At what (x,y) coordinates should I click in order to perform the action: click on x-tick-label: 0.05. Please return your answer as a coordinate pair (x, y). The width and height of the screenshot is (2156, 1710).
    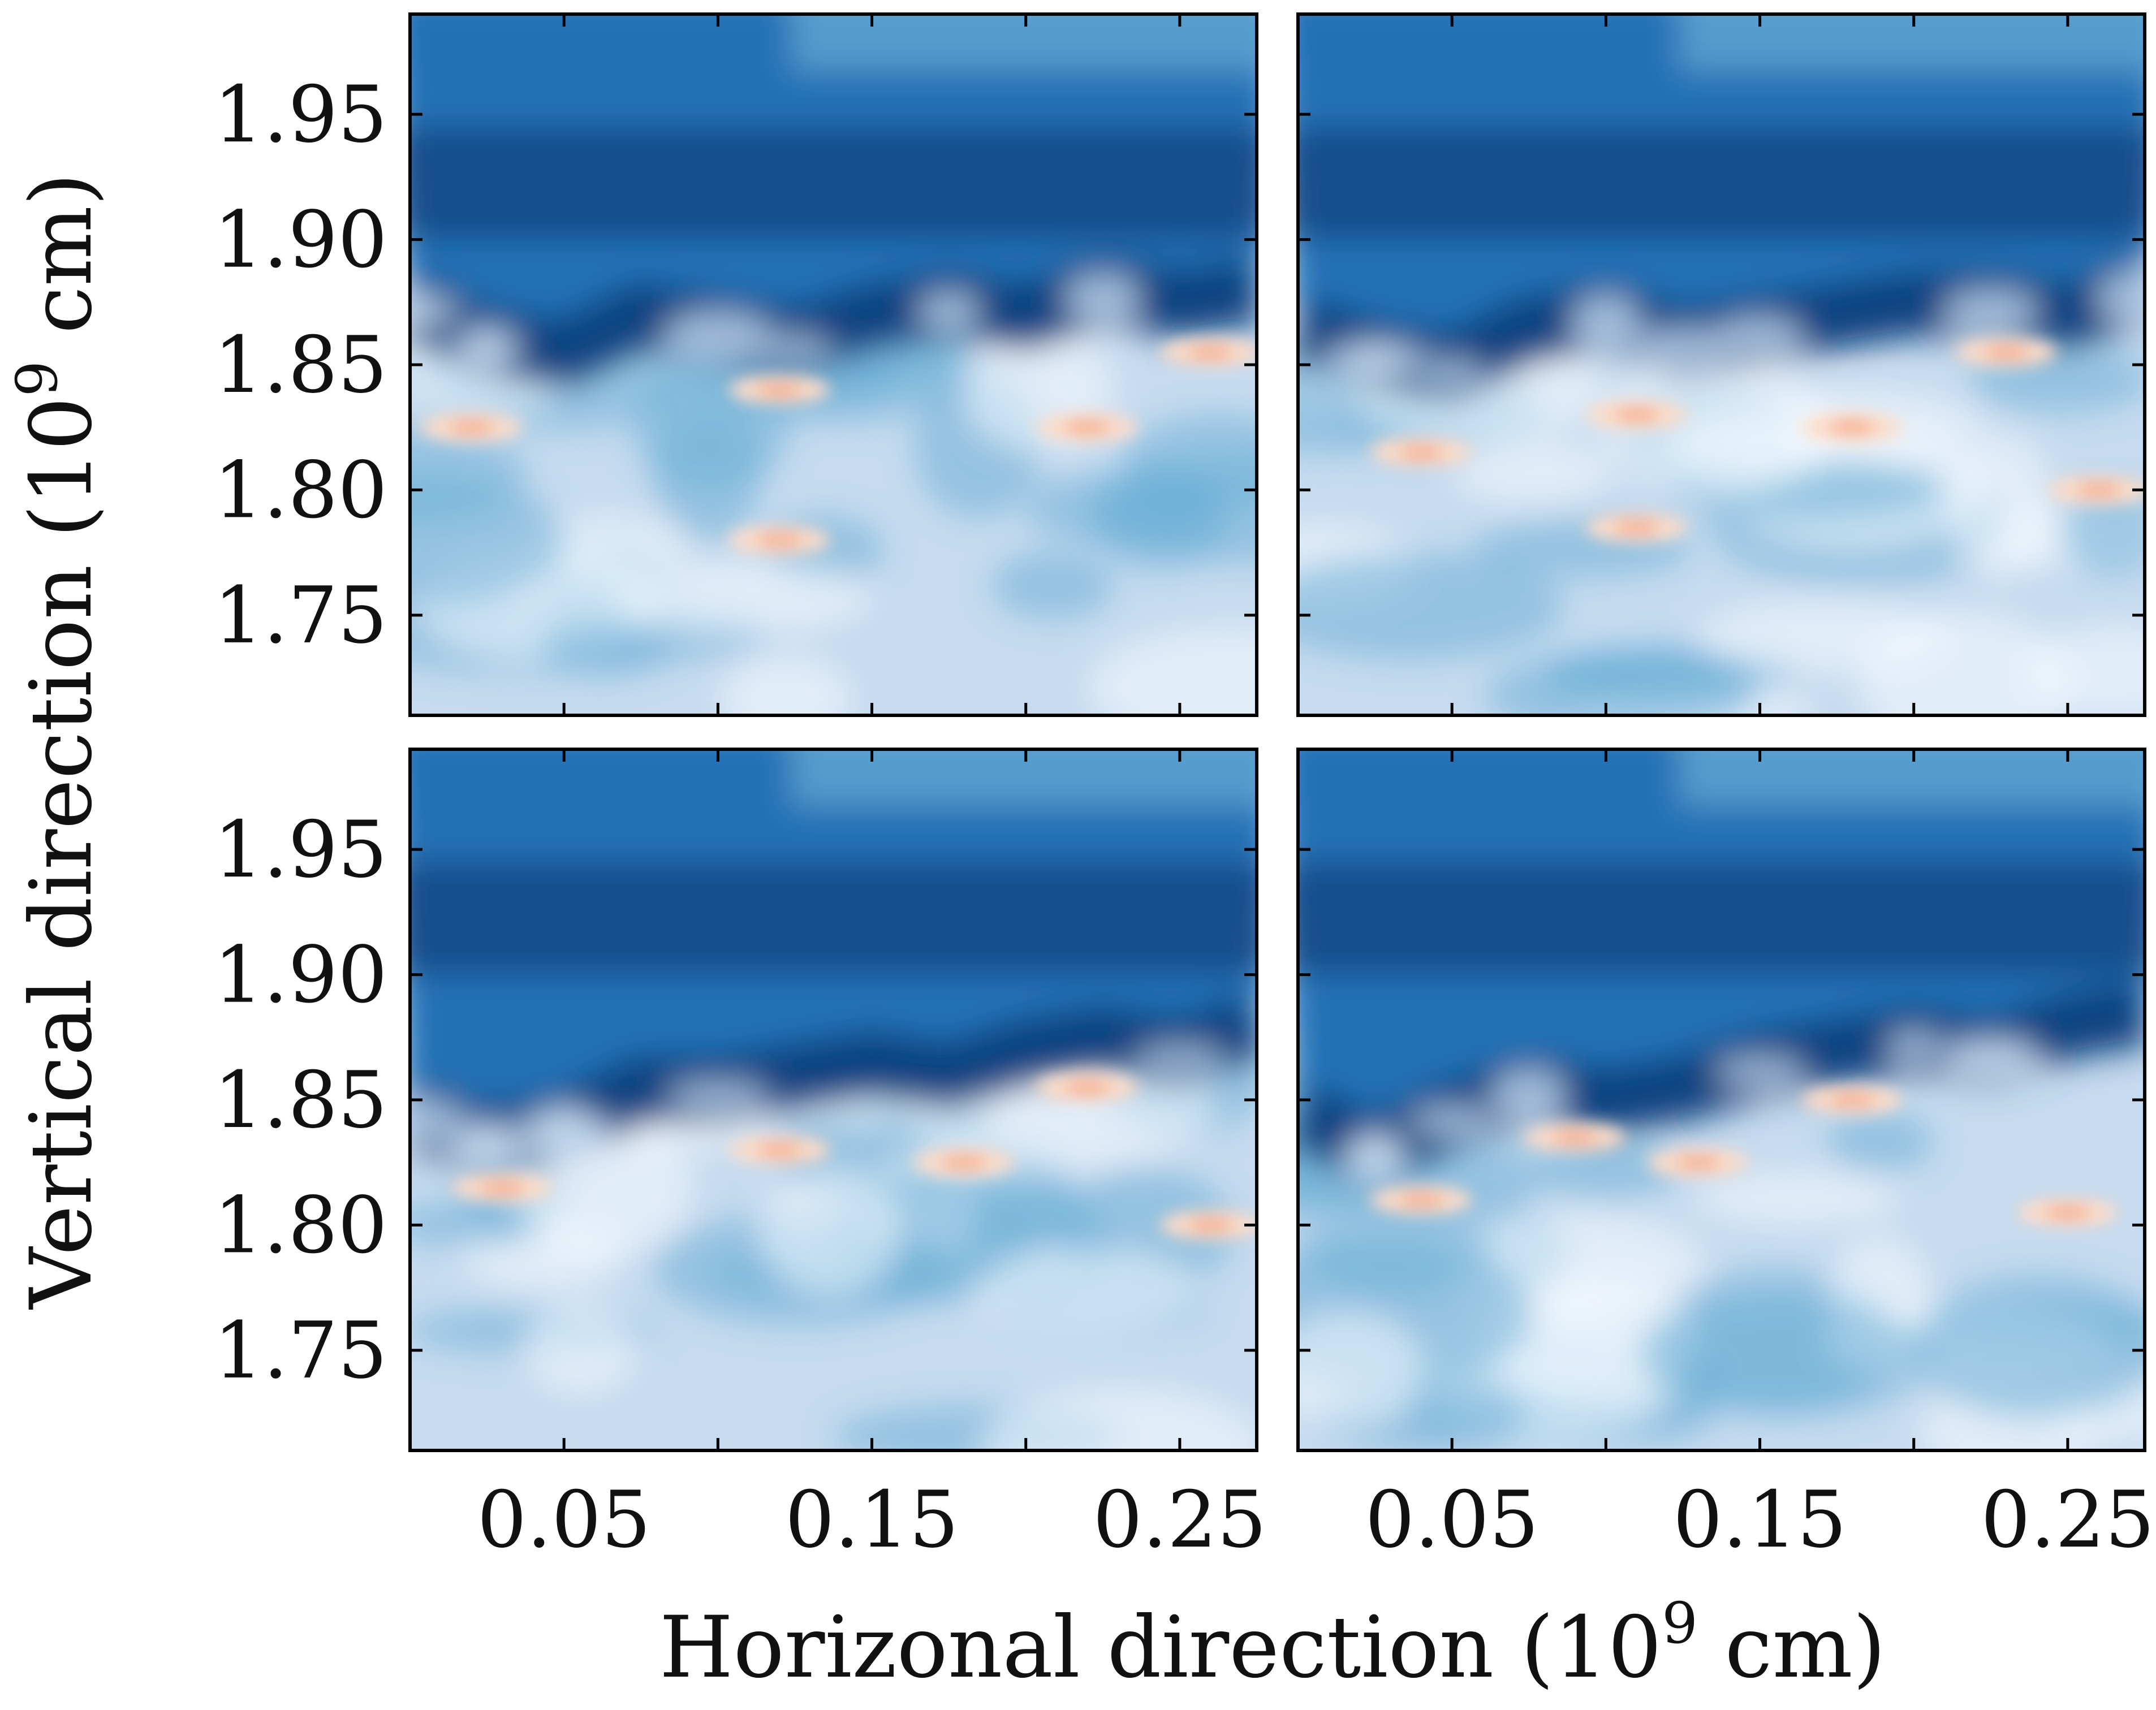
    Looking at the image, I should click on (1452, 1519).